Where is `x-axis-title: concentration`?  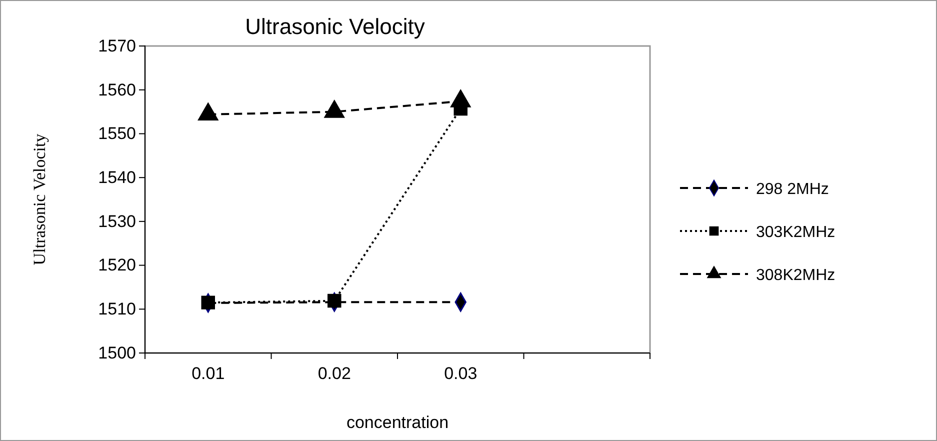 x-axis-title: concentration is located at coordinates (397, 422).